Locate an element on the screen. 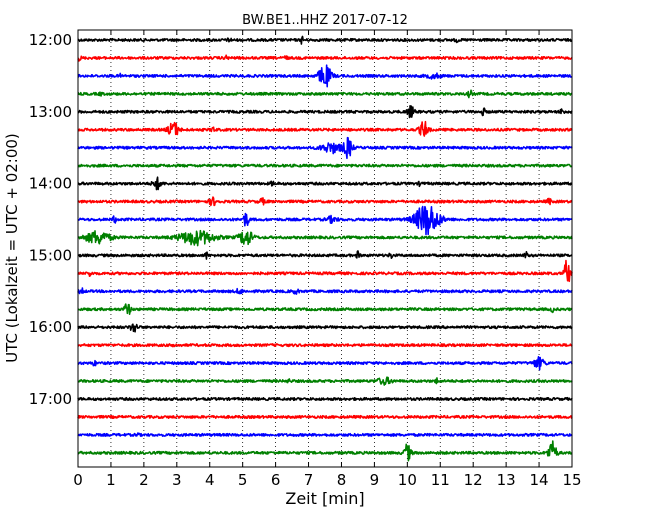  x-tick-label-13: 13 is located at coordinates (506, 480).